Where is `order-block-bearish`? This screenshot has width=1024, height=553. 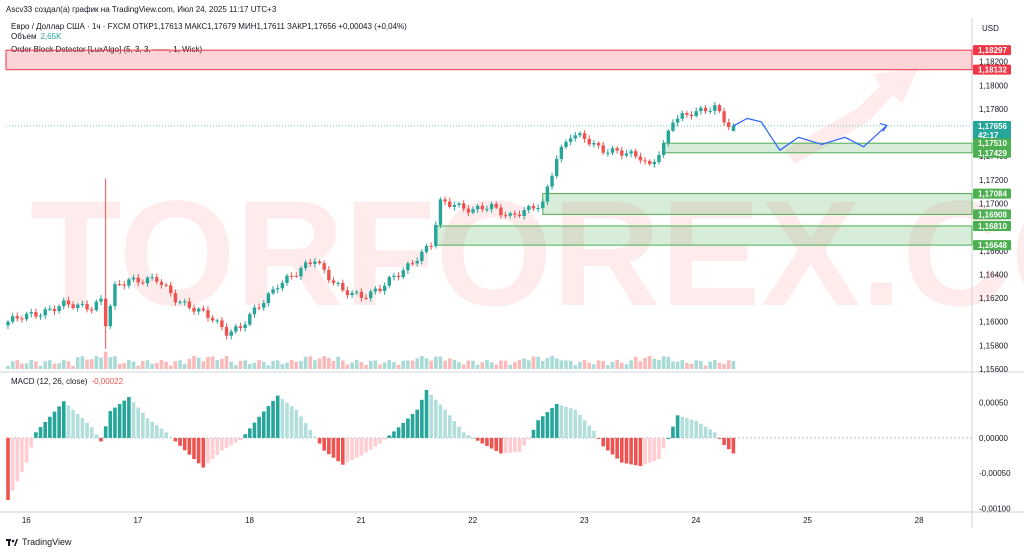
order-block-bearish is located at coordinates (489, 60).